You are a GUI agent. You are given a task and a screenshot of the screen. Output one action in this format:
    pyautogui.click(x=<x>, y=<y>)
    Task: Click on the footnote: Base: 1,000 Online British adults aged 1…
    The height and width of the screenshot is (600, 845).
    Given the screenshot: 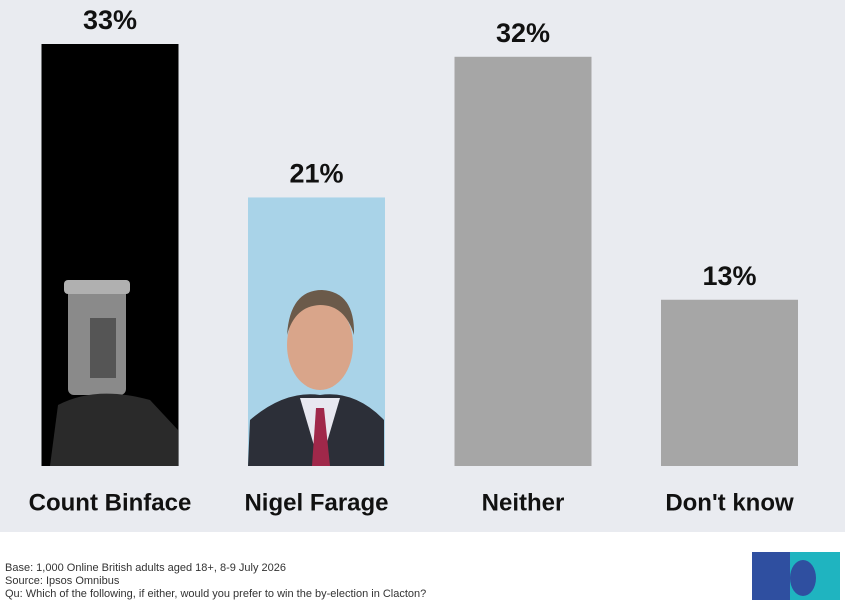 What is the action you would take?
    pyautogui.click(x=145, y=568)
    